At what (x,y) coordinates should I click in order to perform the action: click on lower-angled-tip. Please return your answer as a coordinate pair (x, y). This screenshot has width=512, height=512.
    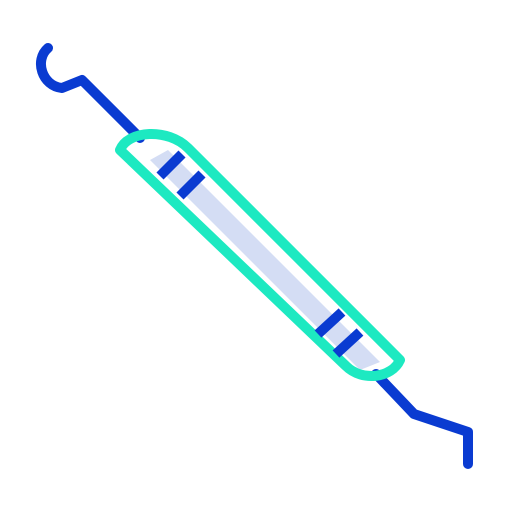
    Looking at the image, I should click on (422, 419).